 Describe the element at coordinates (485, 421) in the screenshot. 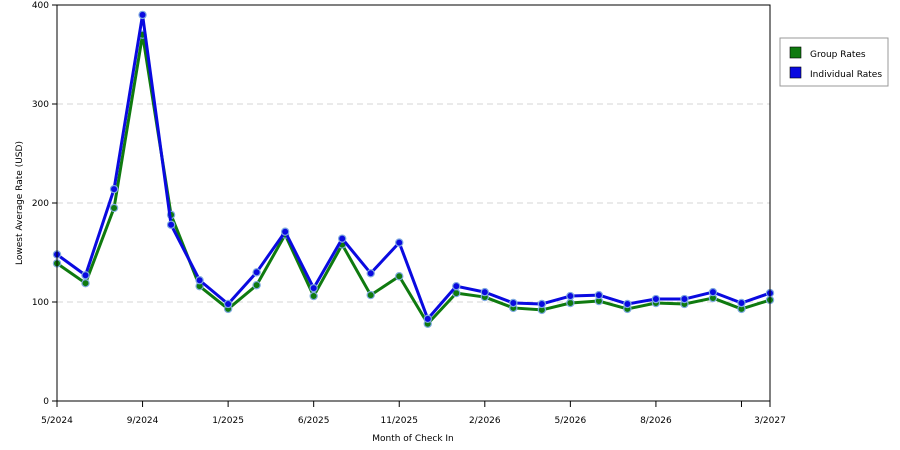

I see `x-tick-label: 2/2026` at that location.